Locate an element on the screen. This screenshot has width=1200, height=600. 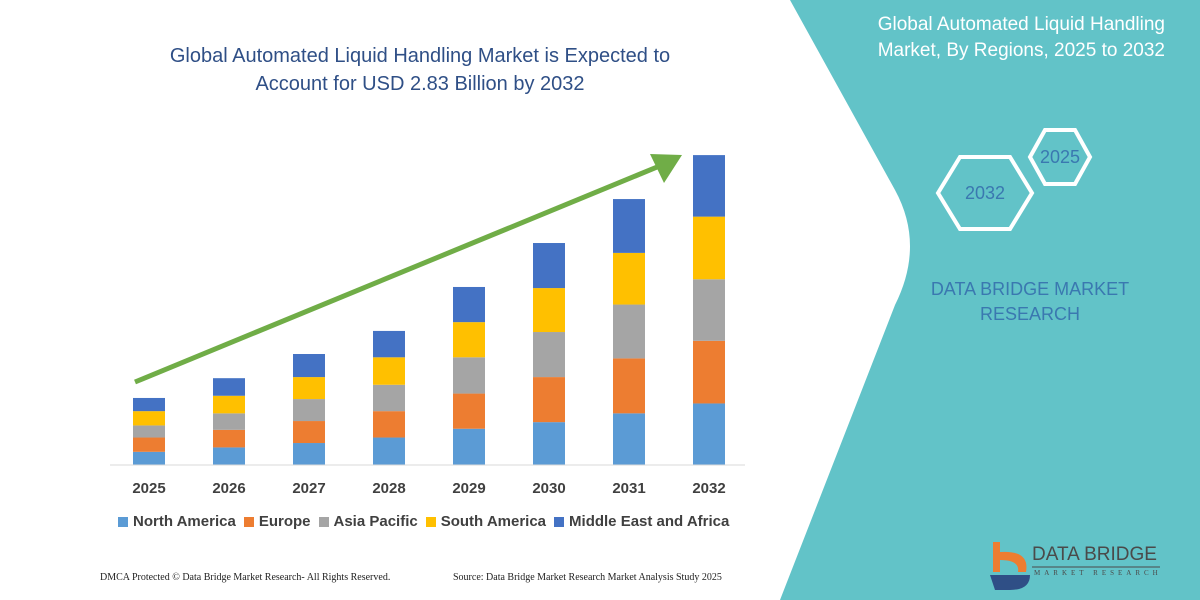
x-tick-label: 2031 is located at coordinates (629, 488).